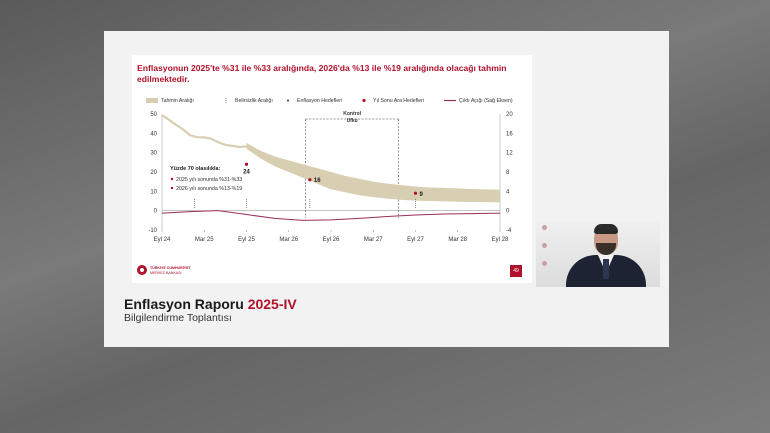  What do you see at coordinates (254, 101) in the screenshot?
I see `legend-label: Belirsizlik Aralığı` at bounding box center [254, 101].